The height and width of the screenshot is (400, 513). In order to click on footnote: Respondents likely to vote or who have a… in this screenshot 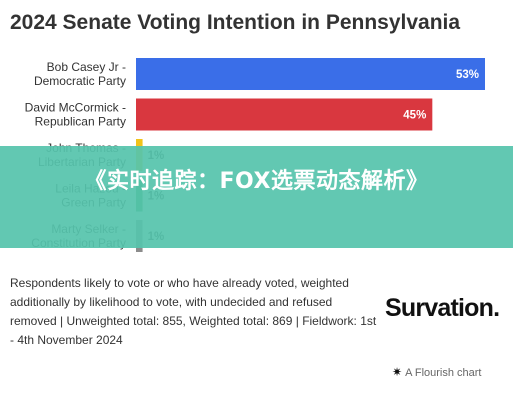, I will do `click(193, 311)`.